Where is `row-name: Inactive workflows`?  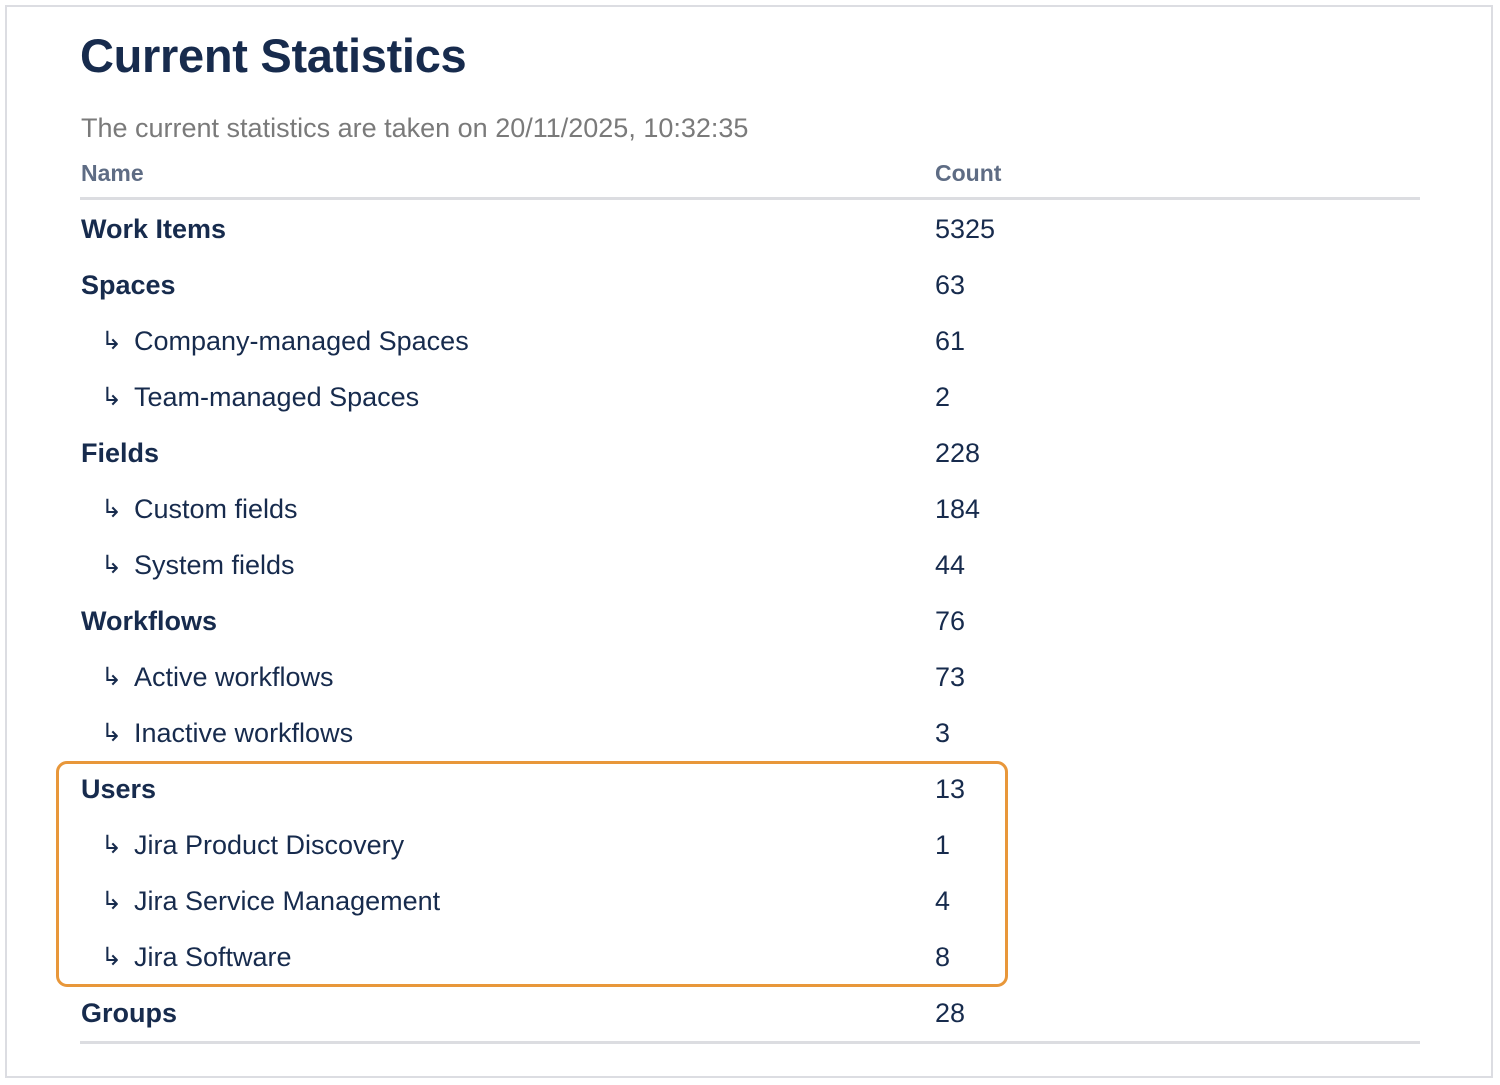 row-name: Inactive workflows is located at coordinates (244, 733).